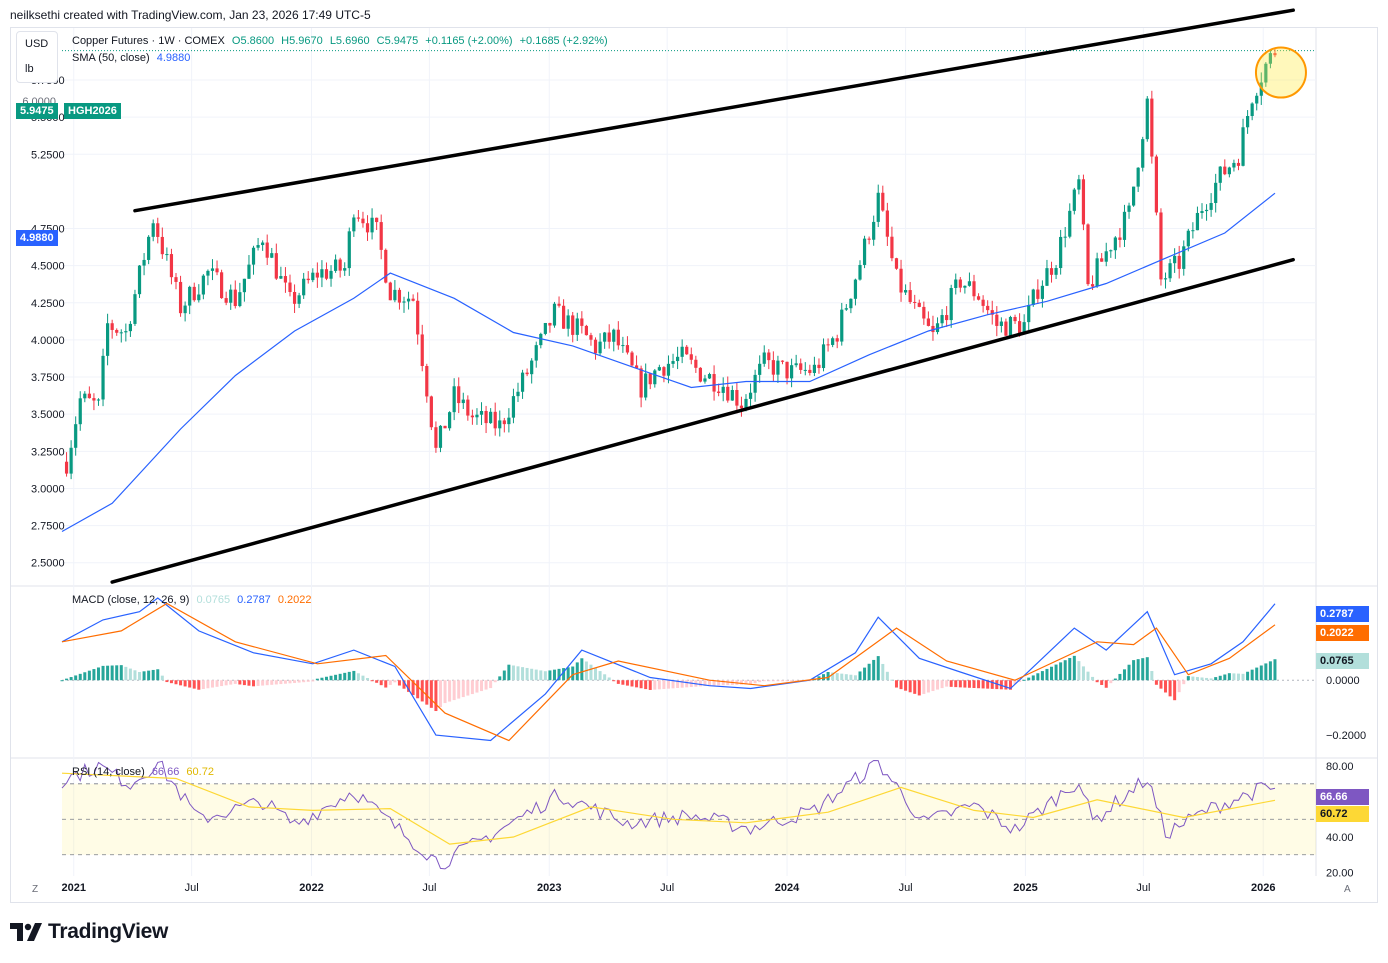 The image size is (1388, 963). Describe the element at coordinates (148, 41) in the screenshot. I see `symbol-label: Copper Futures · 1W · COMEX` at that location.